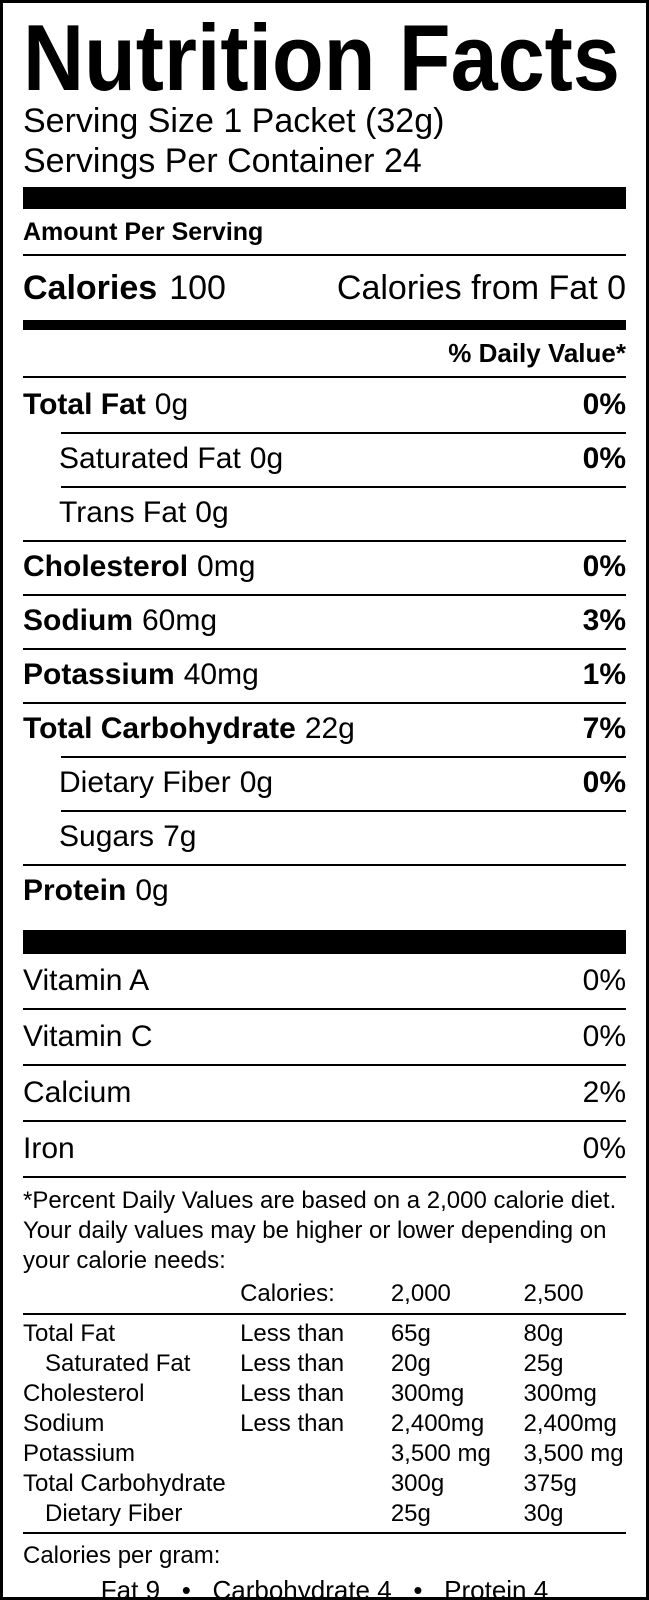  What do you see at coordinates (75, 890) in the screenshot?
I see `nutrient-name: Protein` at bounding box center [75, 890].